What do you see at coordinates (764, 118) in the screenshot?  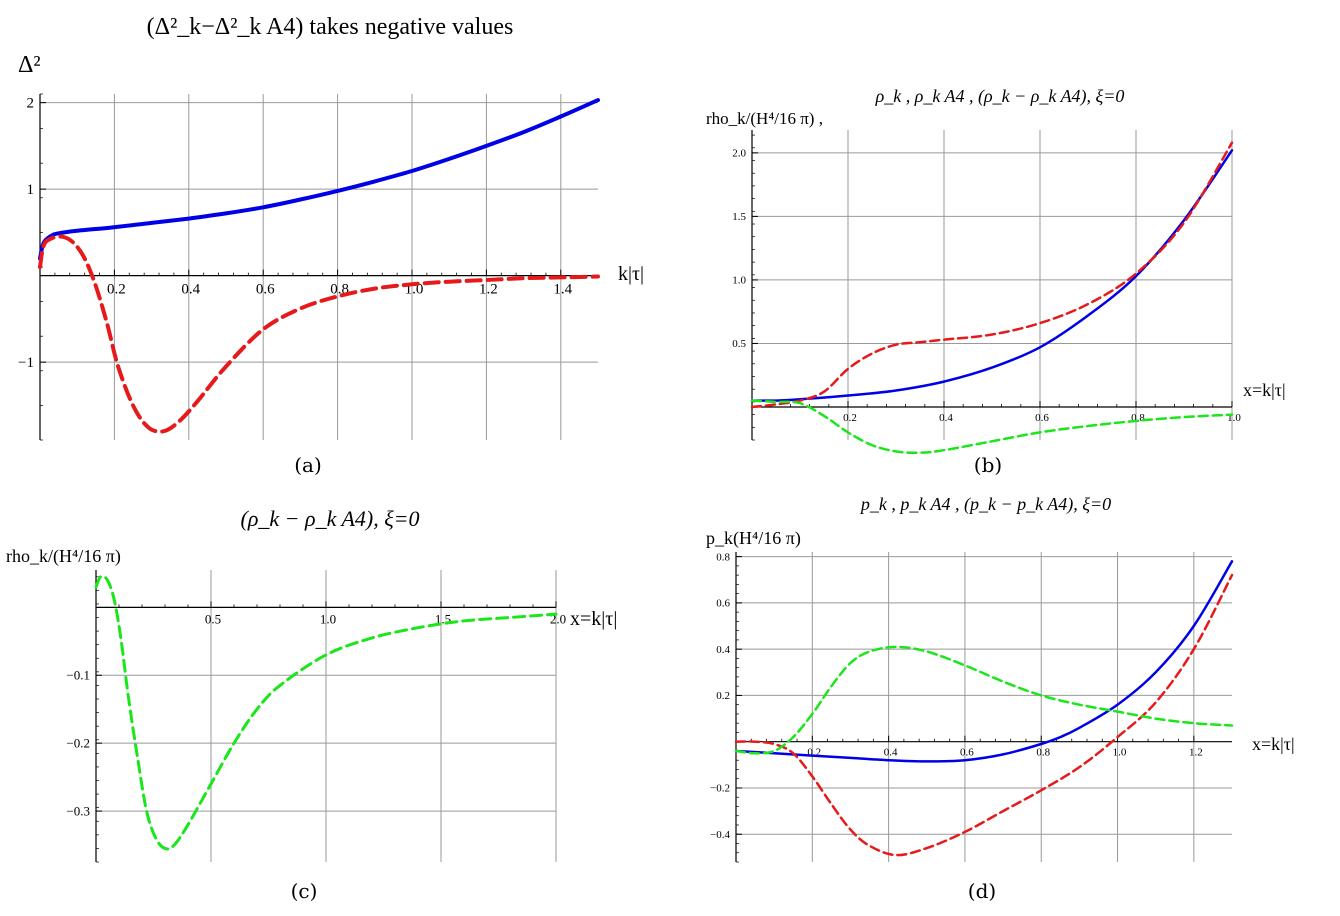 I see `chart-b-ylabel: rho_k/(H⁴/16 π) ,` at bounding box center [764, 118].